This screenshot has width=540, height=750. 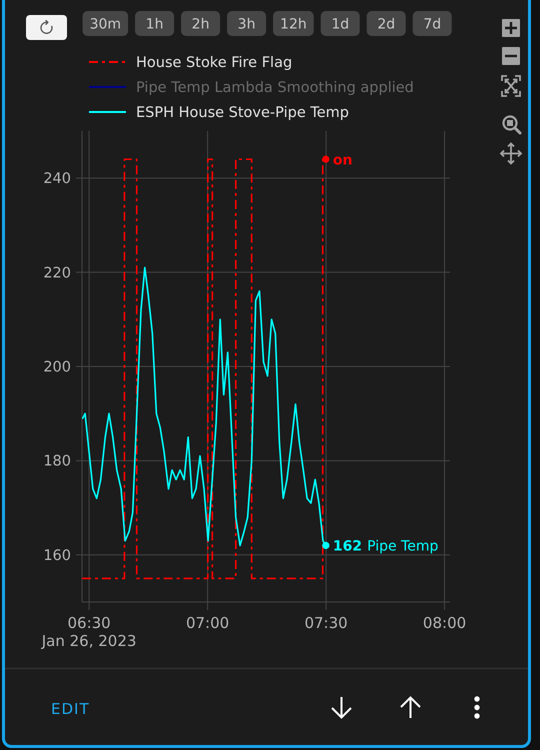 I want to click on annotation: Pipe Temp, so click(x=402, y=546).